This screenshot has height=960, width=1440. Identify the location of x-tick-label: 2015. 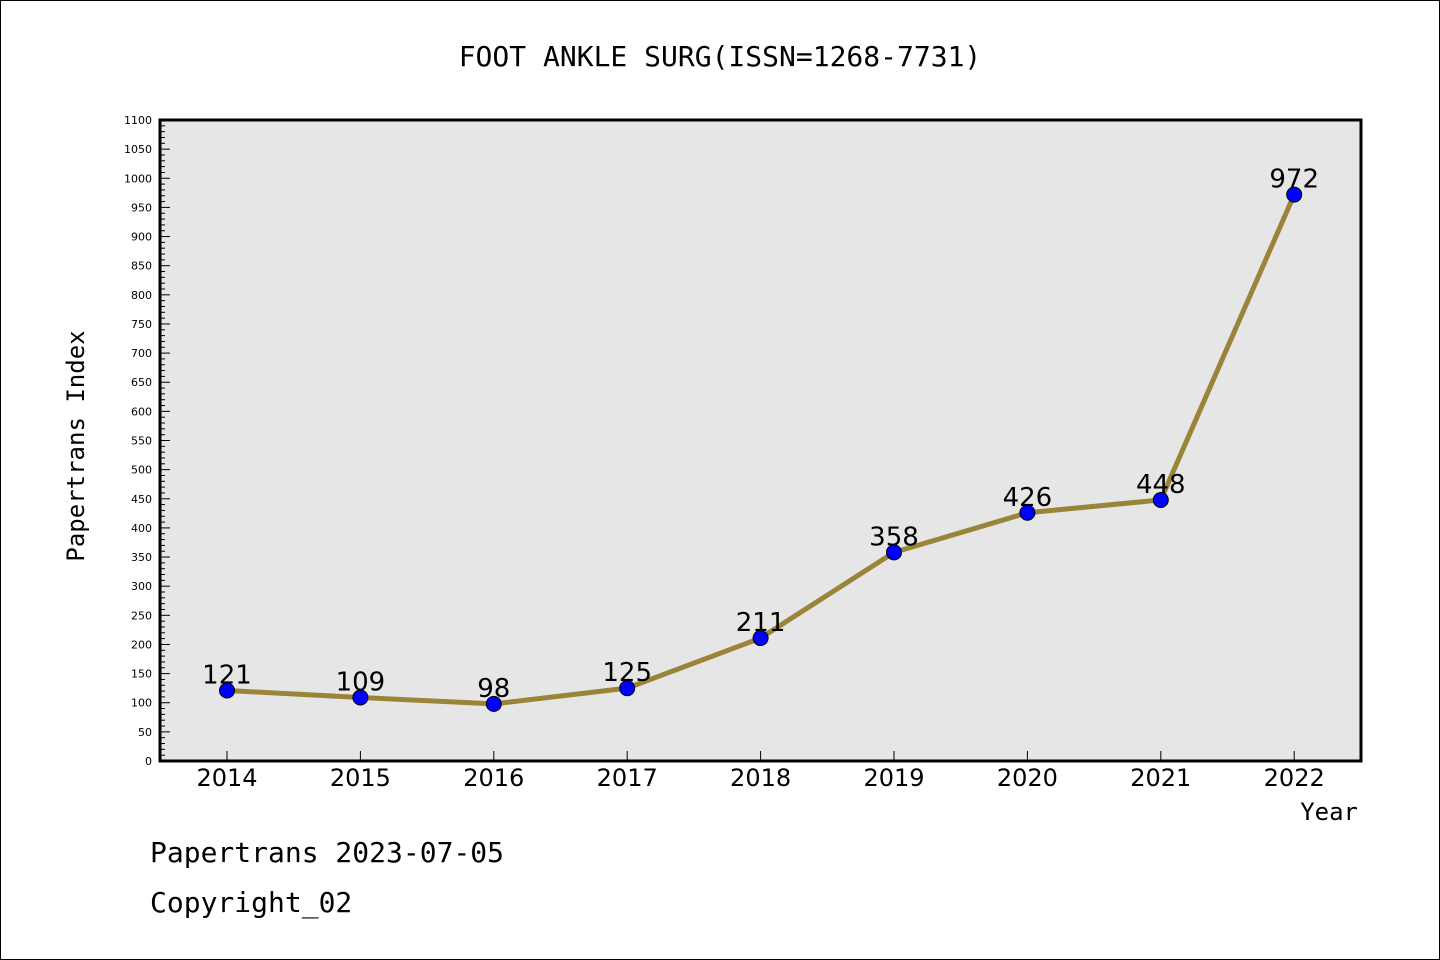
(360, 778).